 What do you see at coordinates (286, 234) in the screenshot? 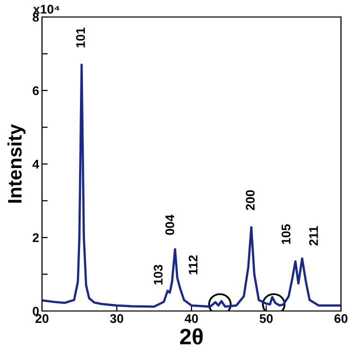
I see `annotation: 105` at bounding box center [286, 234].